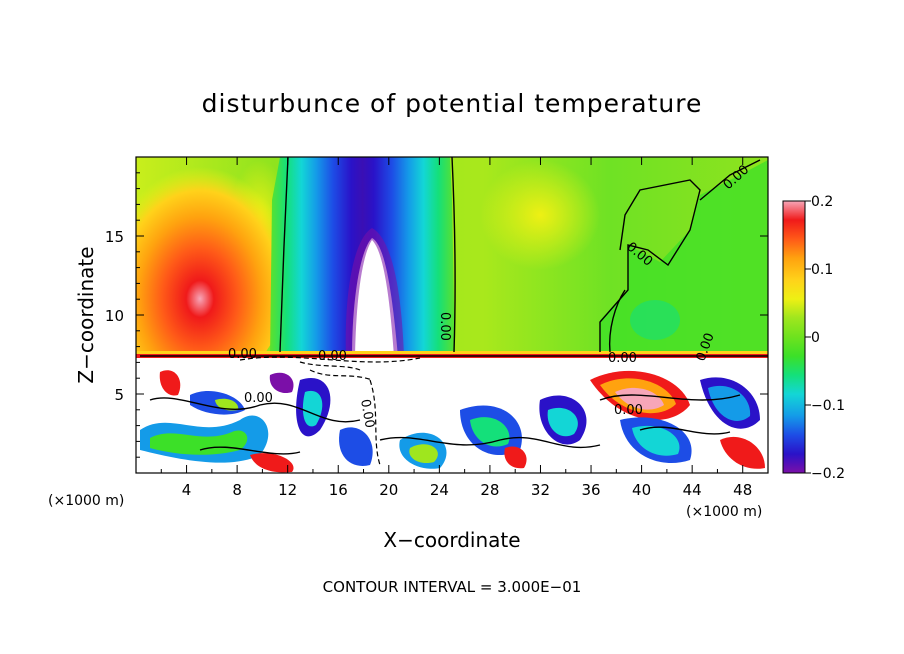 This screenshot has height=654, width=904. I want to click on warm-patch, so click(540, 215).